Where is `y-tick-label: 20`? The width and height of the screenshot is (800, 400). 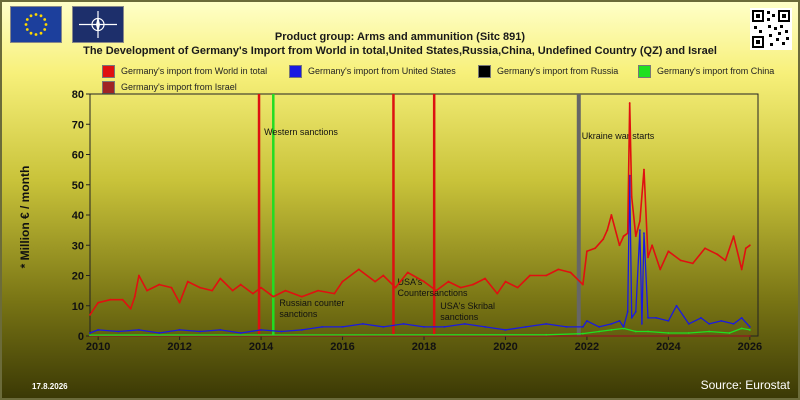 y-tick-label: 20 is located at coordinates (78, 277).